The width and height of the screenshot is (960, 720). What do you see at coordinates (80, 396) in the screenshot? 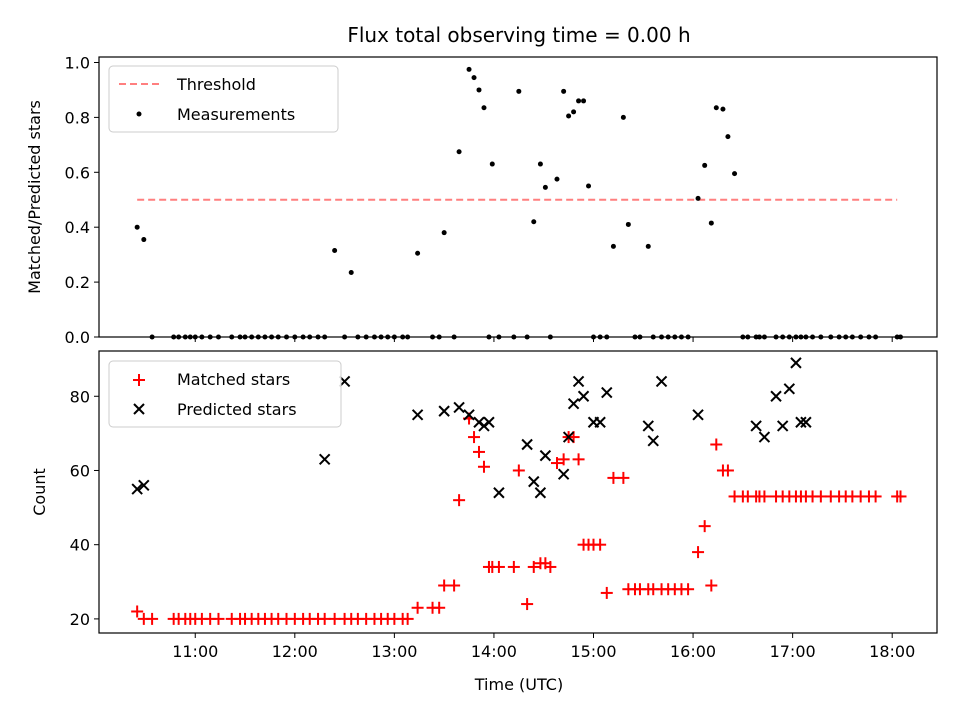
I see `y-tick-label: 80` at bounding box center [80, 396].